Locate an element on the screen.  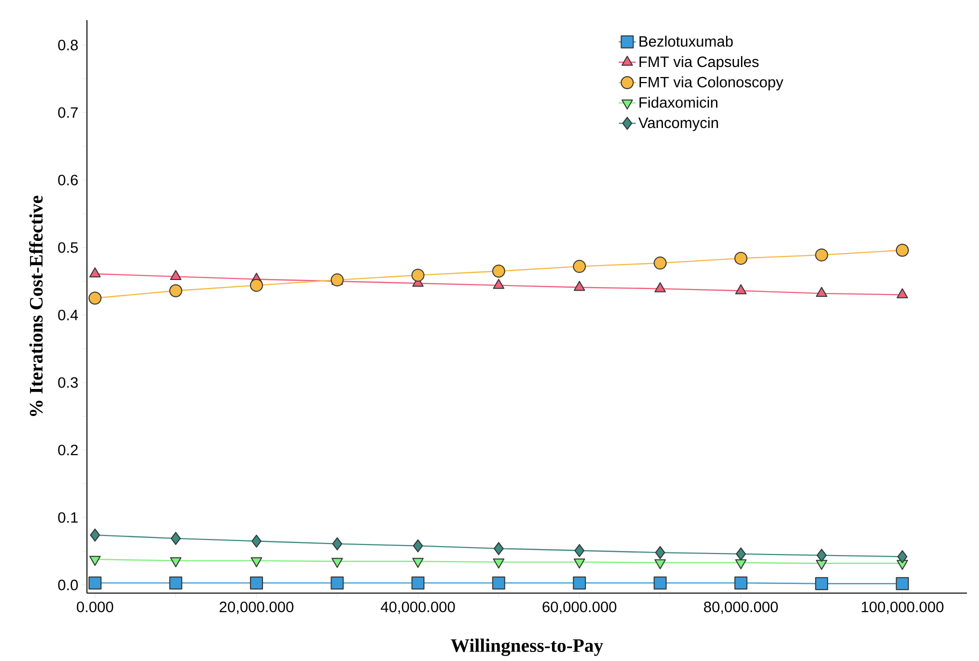
y-tick-label: 0.6 is located at coordinates (68, 180).